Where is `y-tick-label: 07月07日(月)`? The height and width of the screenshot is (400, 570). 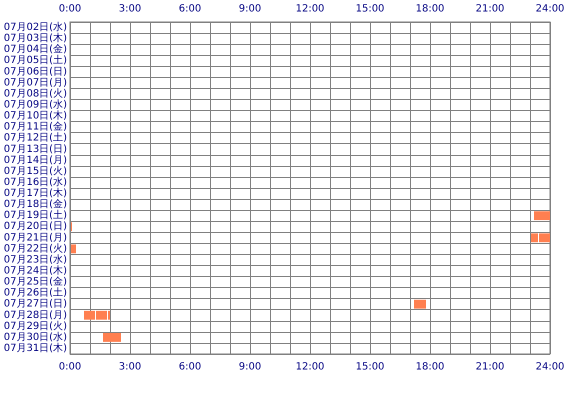
y-tick-label: 07月07日(月) is located at coordinates (36, 82).